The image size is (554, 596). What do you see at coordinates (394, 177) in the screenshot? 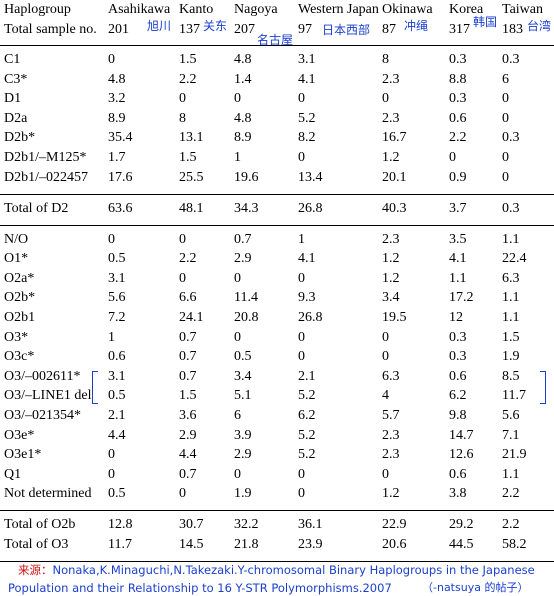
I see `cell: 20.1` at bounding box center [394, 177].